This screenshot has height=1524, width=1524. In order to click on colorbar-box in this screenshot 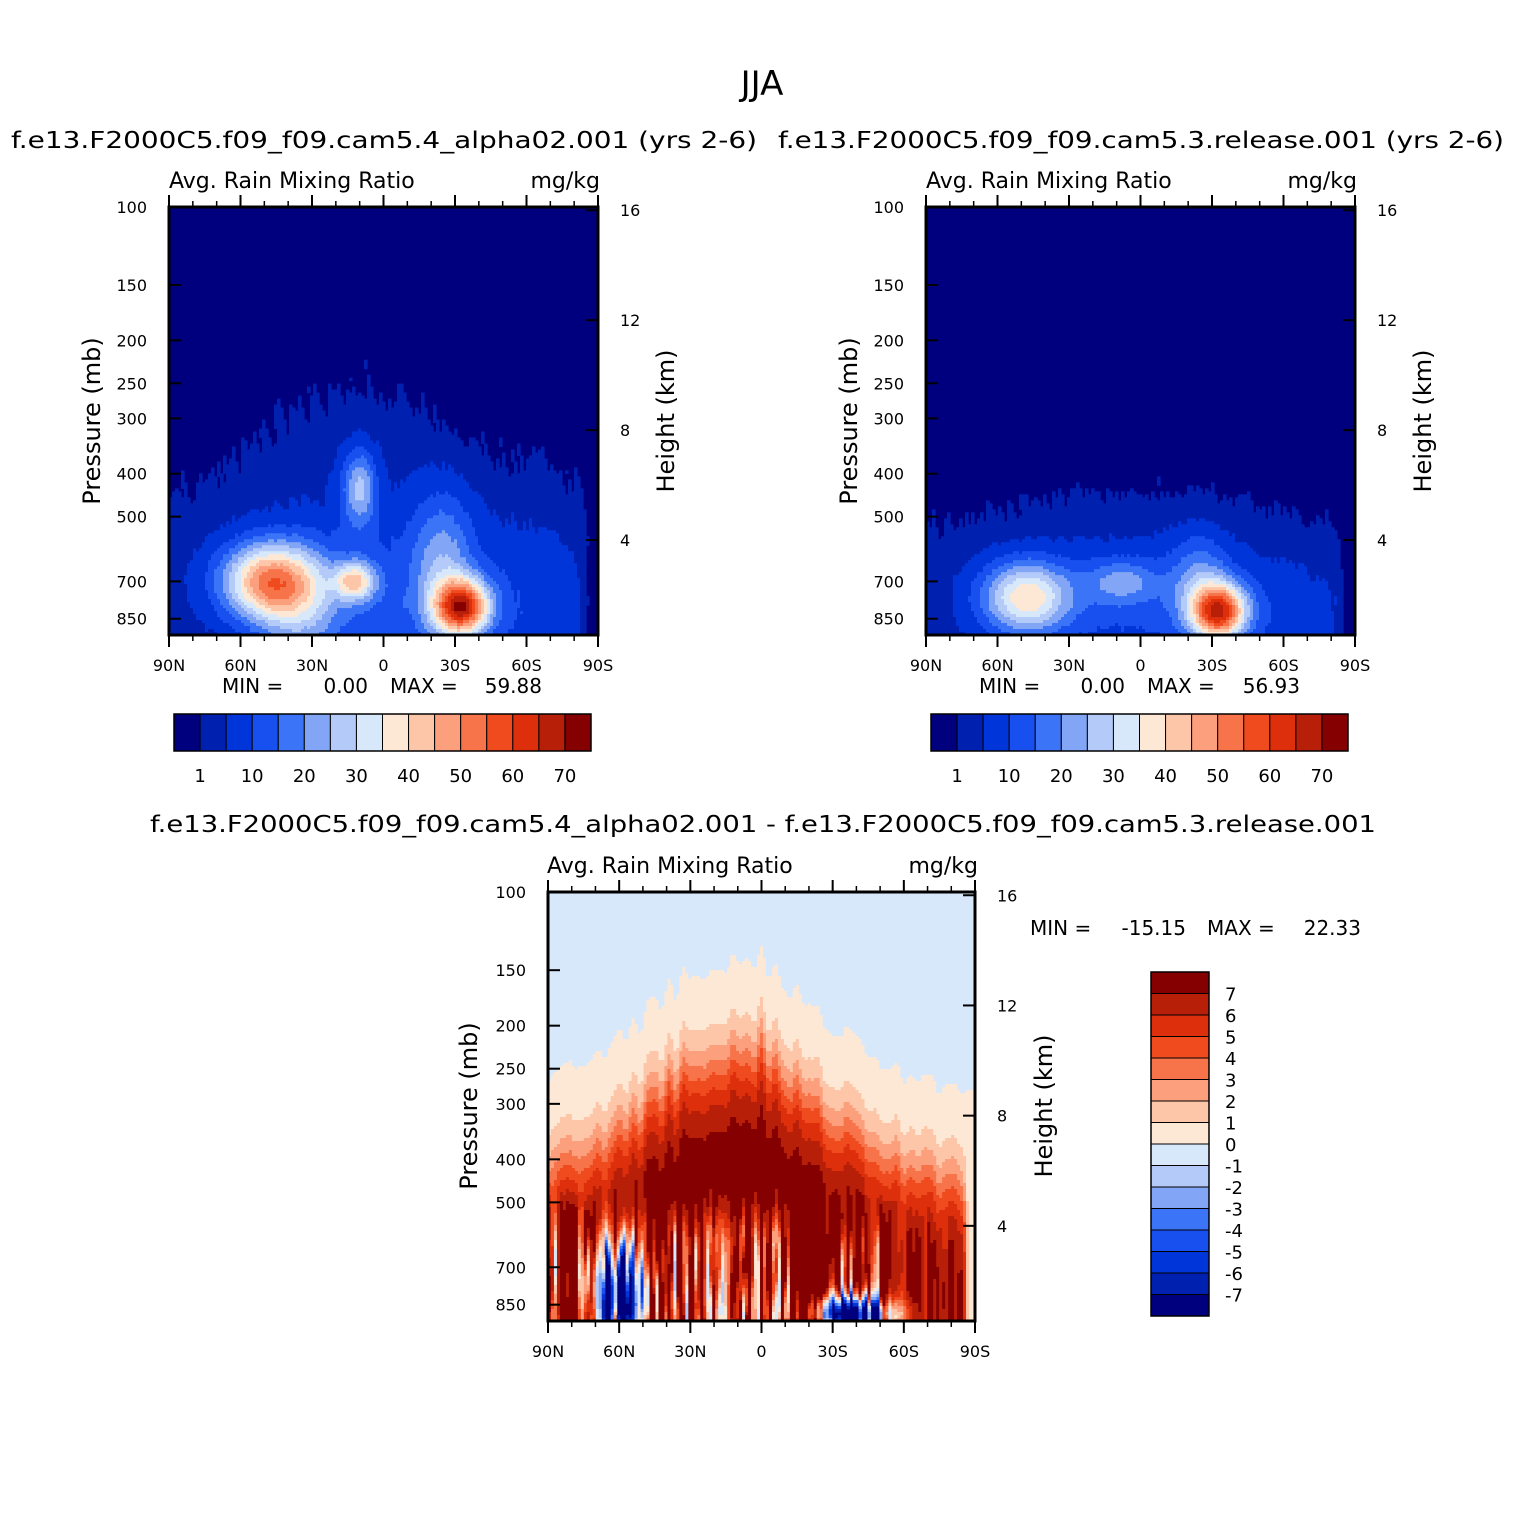, I will do `click(944, 732)`.